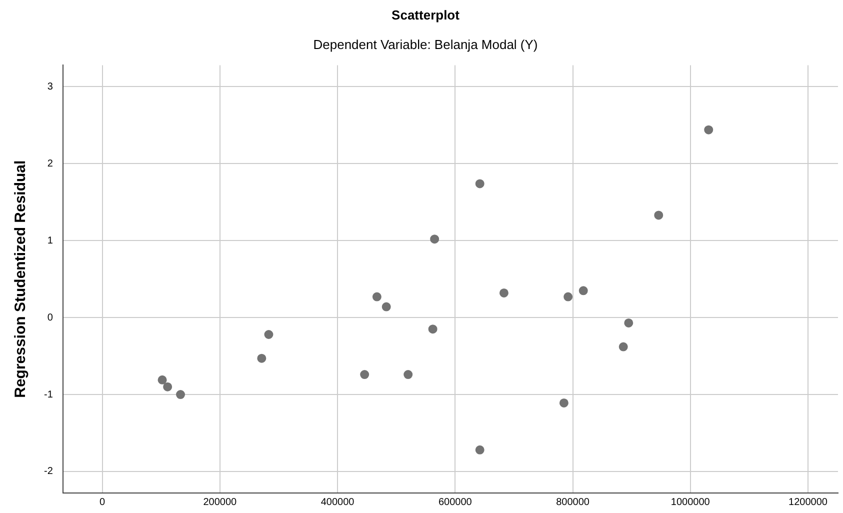  Describe the element at coordinates (426, 14) in the screenshot. I see `chart-title: Scatterplot` at that location.